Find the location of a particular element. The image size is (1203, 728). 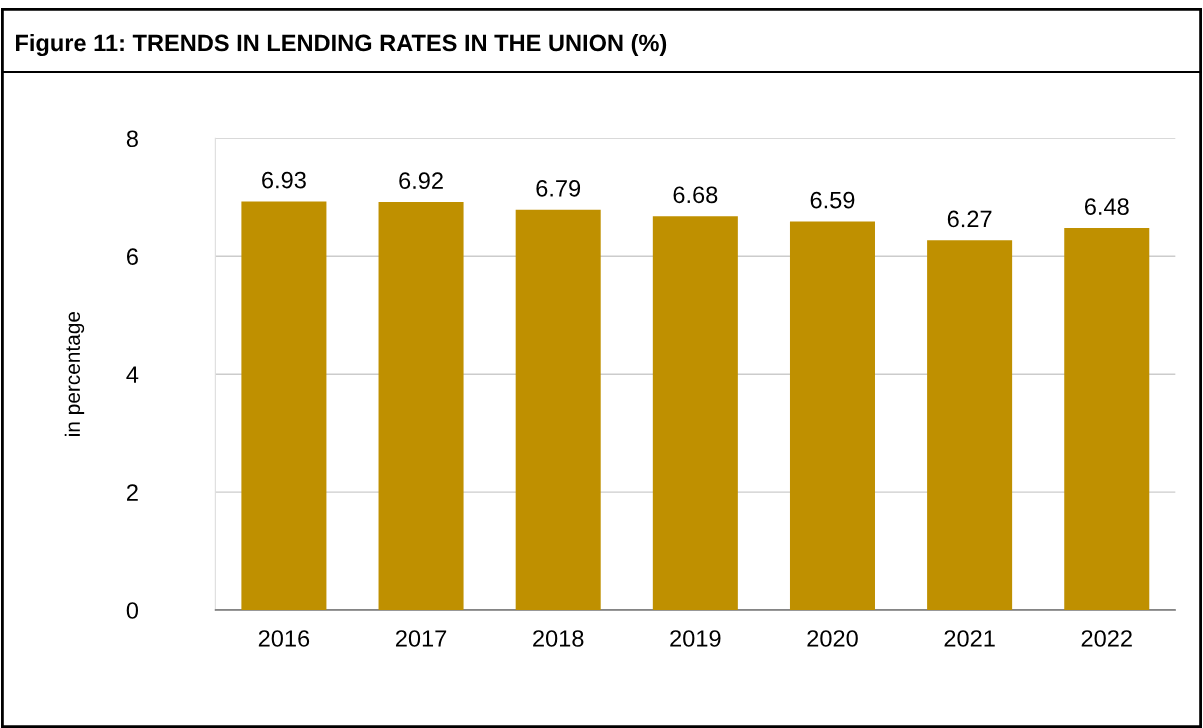

data-label: 6.92 is located at coordinates (421, 181).